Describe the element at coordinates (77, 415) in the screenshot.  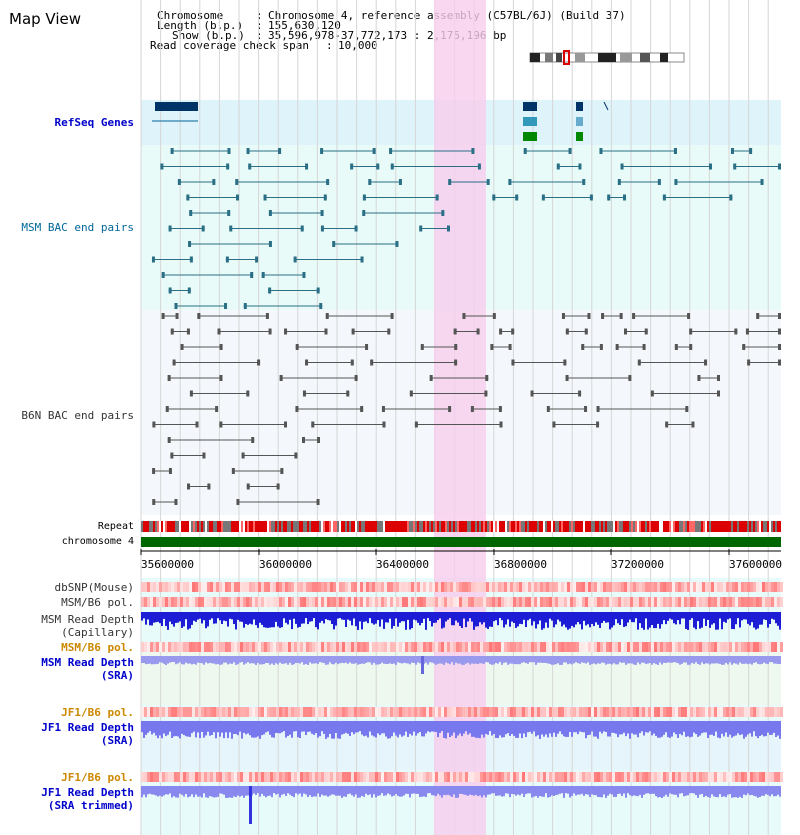
I see `track-label-b6n-bac: B6N BAC end pairs` at that location.